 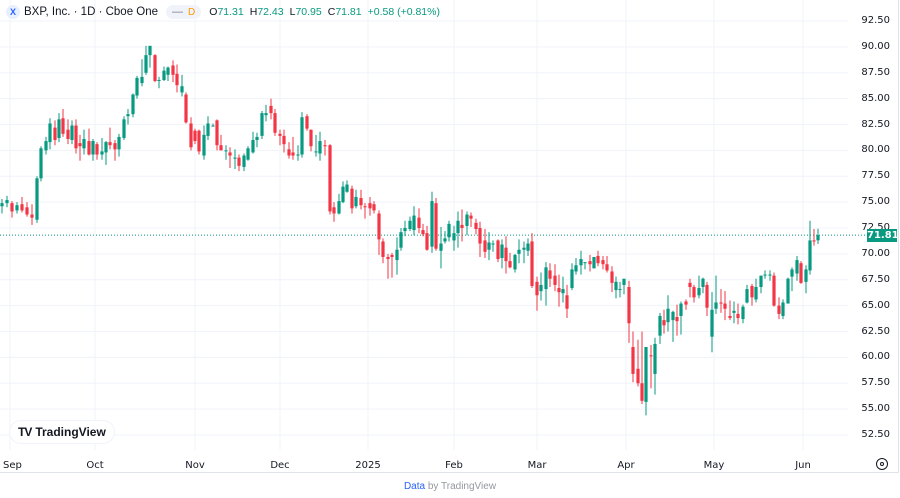 What do you see at coordinates (403, 12) in the screenshot?
I see `change-value: +0.58 (+0.81%)` at bounding box center [403, 12].